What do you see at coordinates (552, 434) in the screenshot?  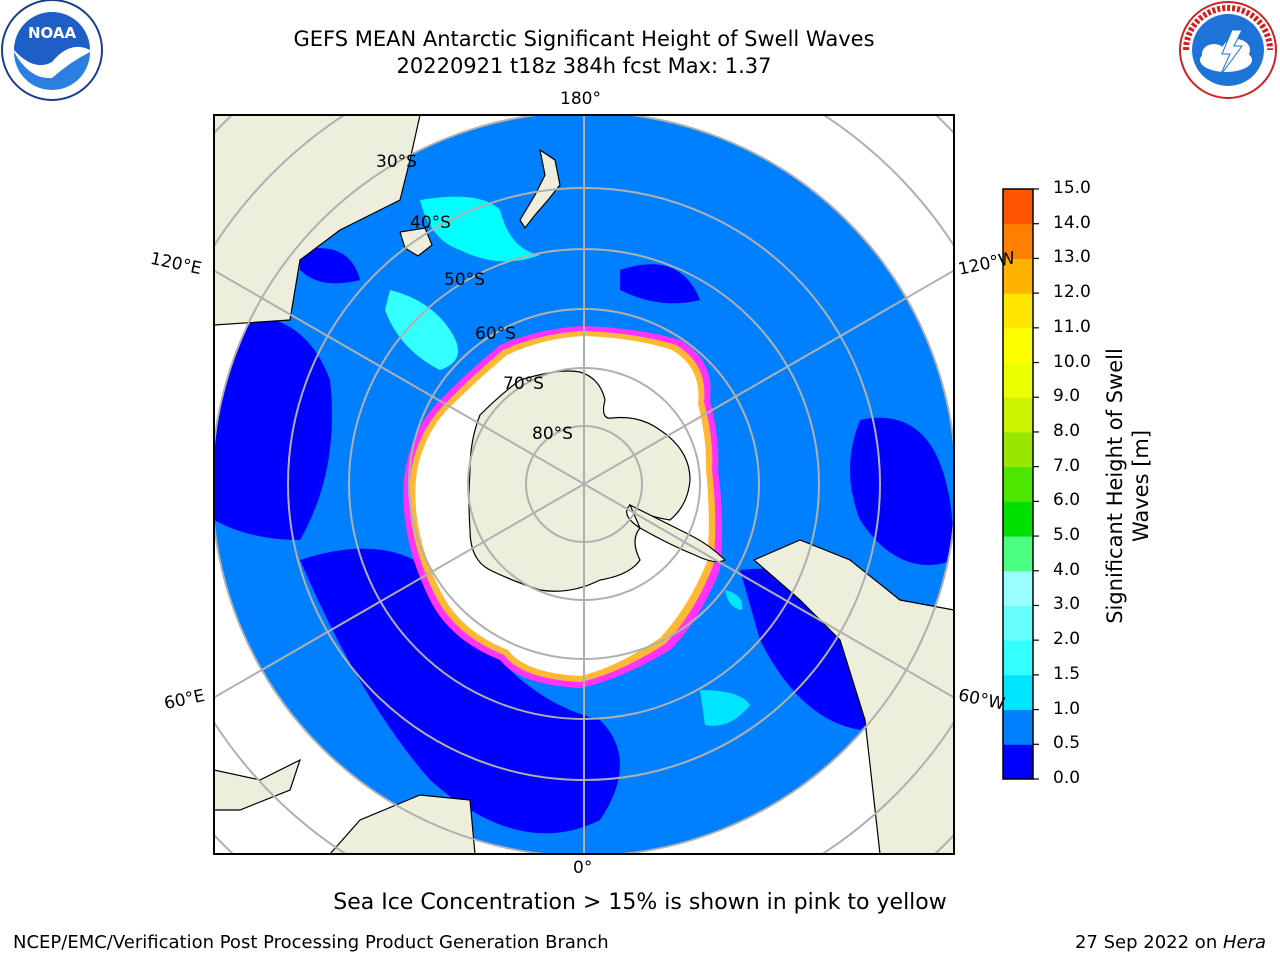 I see `lat-label-80s: 80°S` at bounding box center [552, 434].